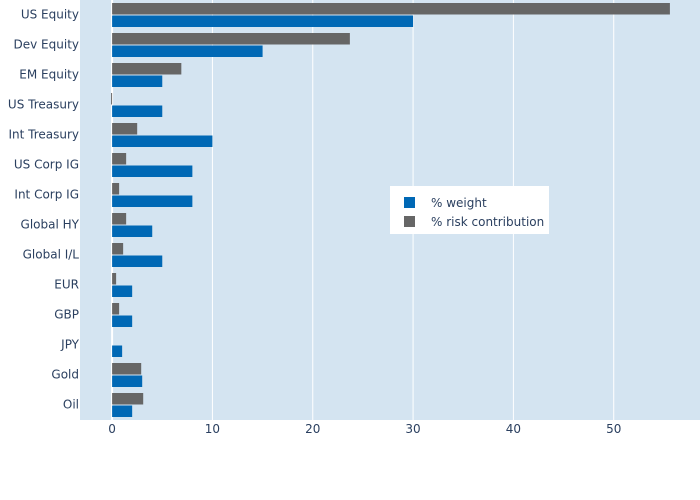 Image resolution: width=700 pixels, height=500 pixels. What do you see at coordinates (43, 105) in the screenshot?
I see `y-tick-label-us-treasury: US Treasury` at bounding box center [43, 105].